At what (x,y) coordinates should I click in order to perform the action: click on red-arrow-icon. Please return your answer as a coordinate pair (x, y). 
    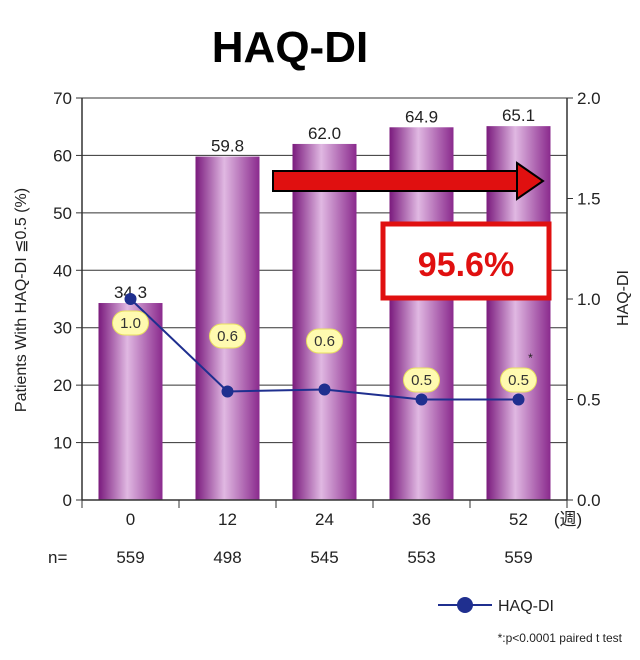
    Looking at the image, I should click on (408, 181).